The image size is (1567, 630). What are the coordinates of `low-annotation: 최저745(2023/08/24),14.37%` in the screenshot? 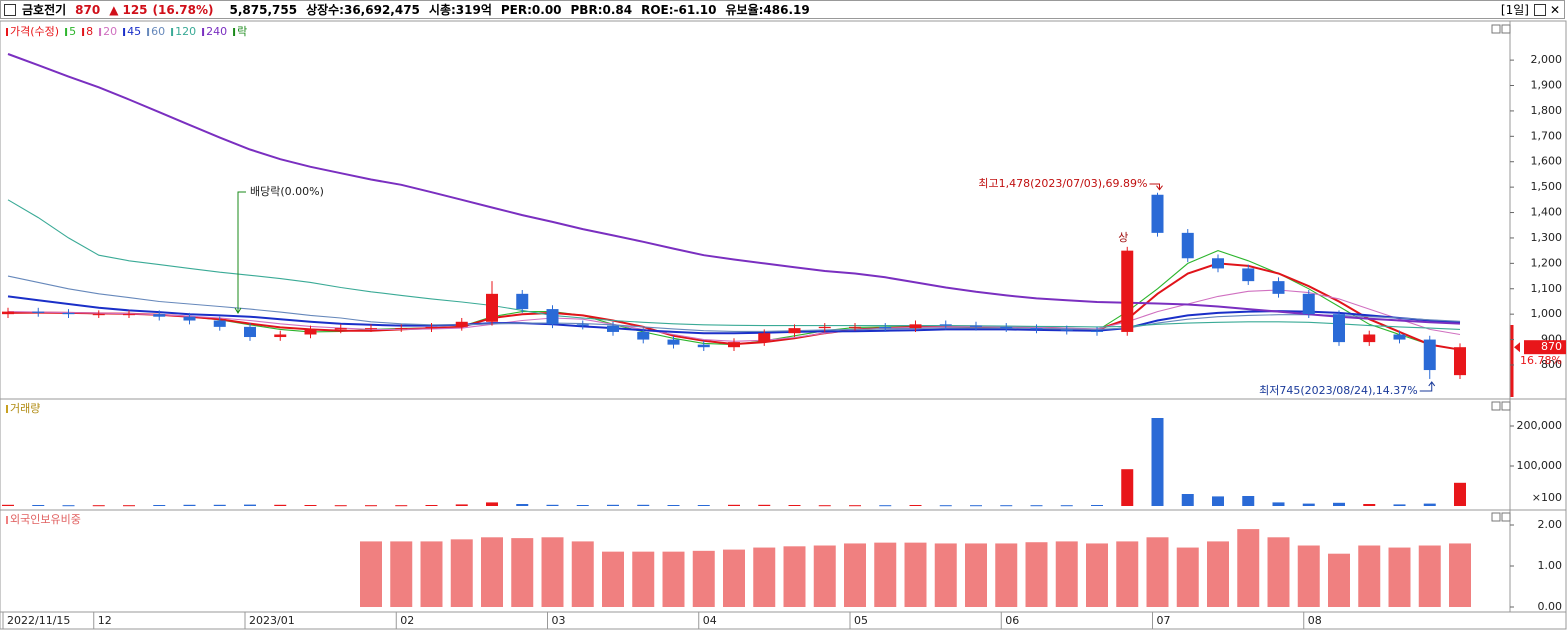 It's located at (1338, 390).